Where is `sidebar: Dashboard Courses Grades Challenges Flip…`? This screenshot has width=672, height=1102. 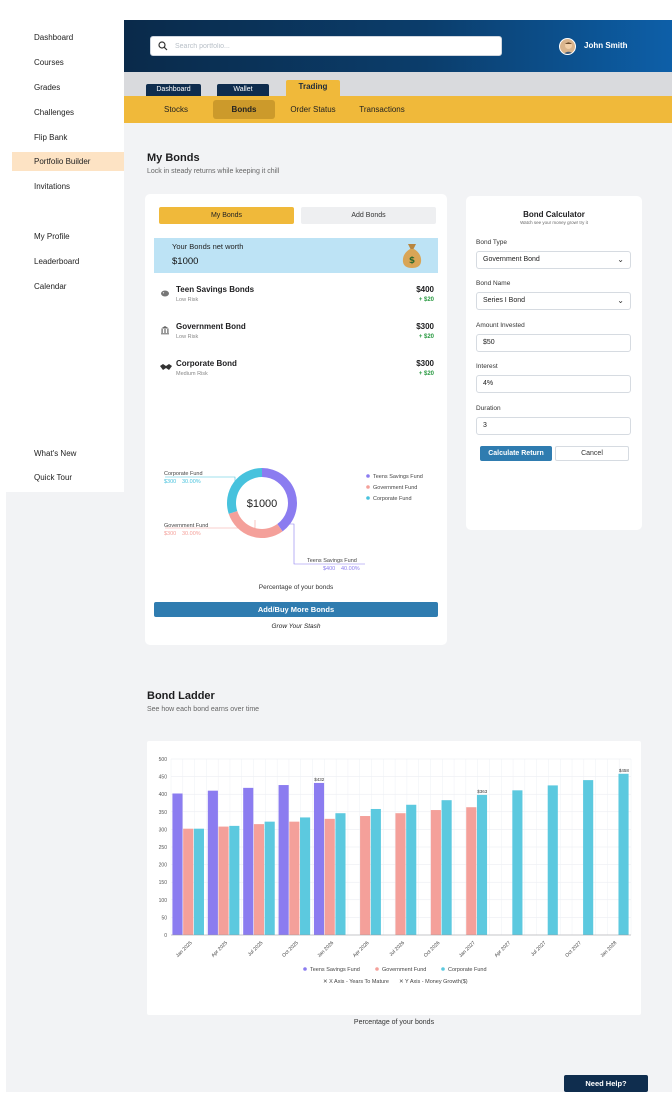 sidebar: Dashboard Courses Grades Challenges Flip… is located at coordinates (62, 246).